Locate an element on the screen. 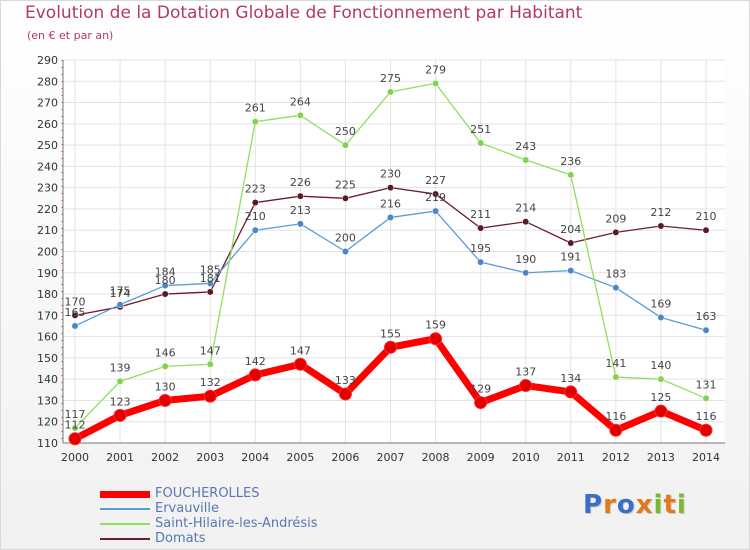 Image resolution: width=750 pixels, height=550 pixels. y-tick-label: 150 is located at coordinates (47, 358).